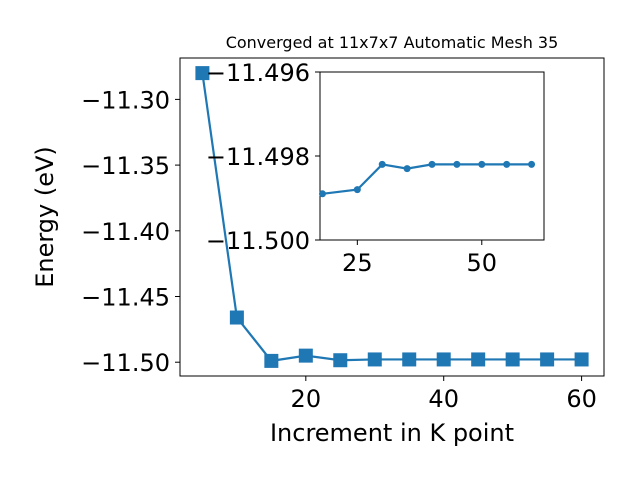  What do you see at coordinates (432, 156) in the screenshot?
I see `inset-plot-background` at bounding box center [432, 156].